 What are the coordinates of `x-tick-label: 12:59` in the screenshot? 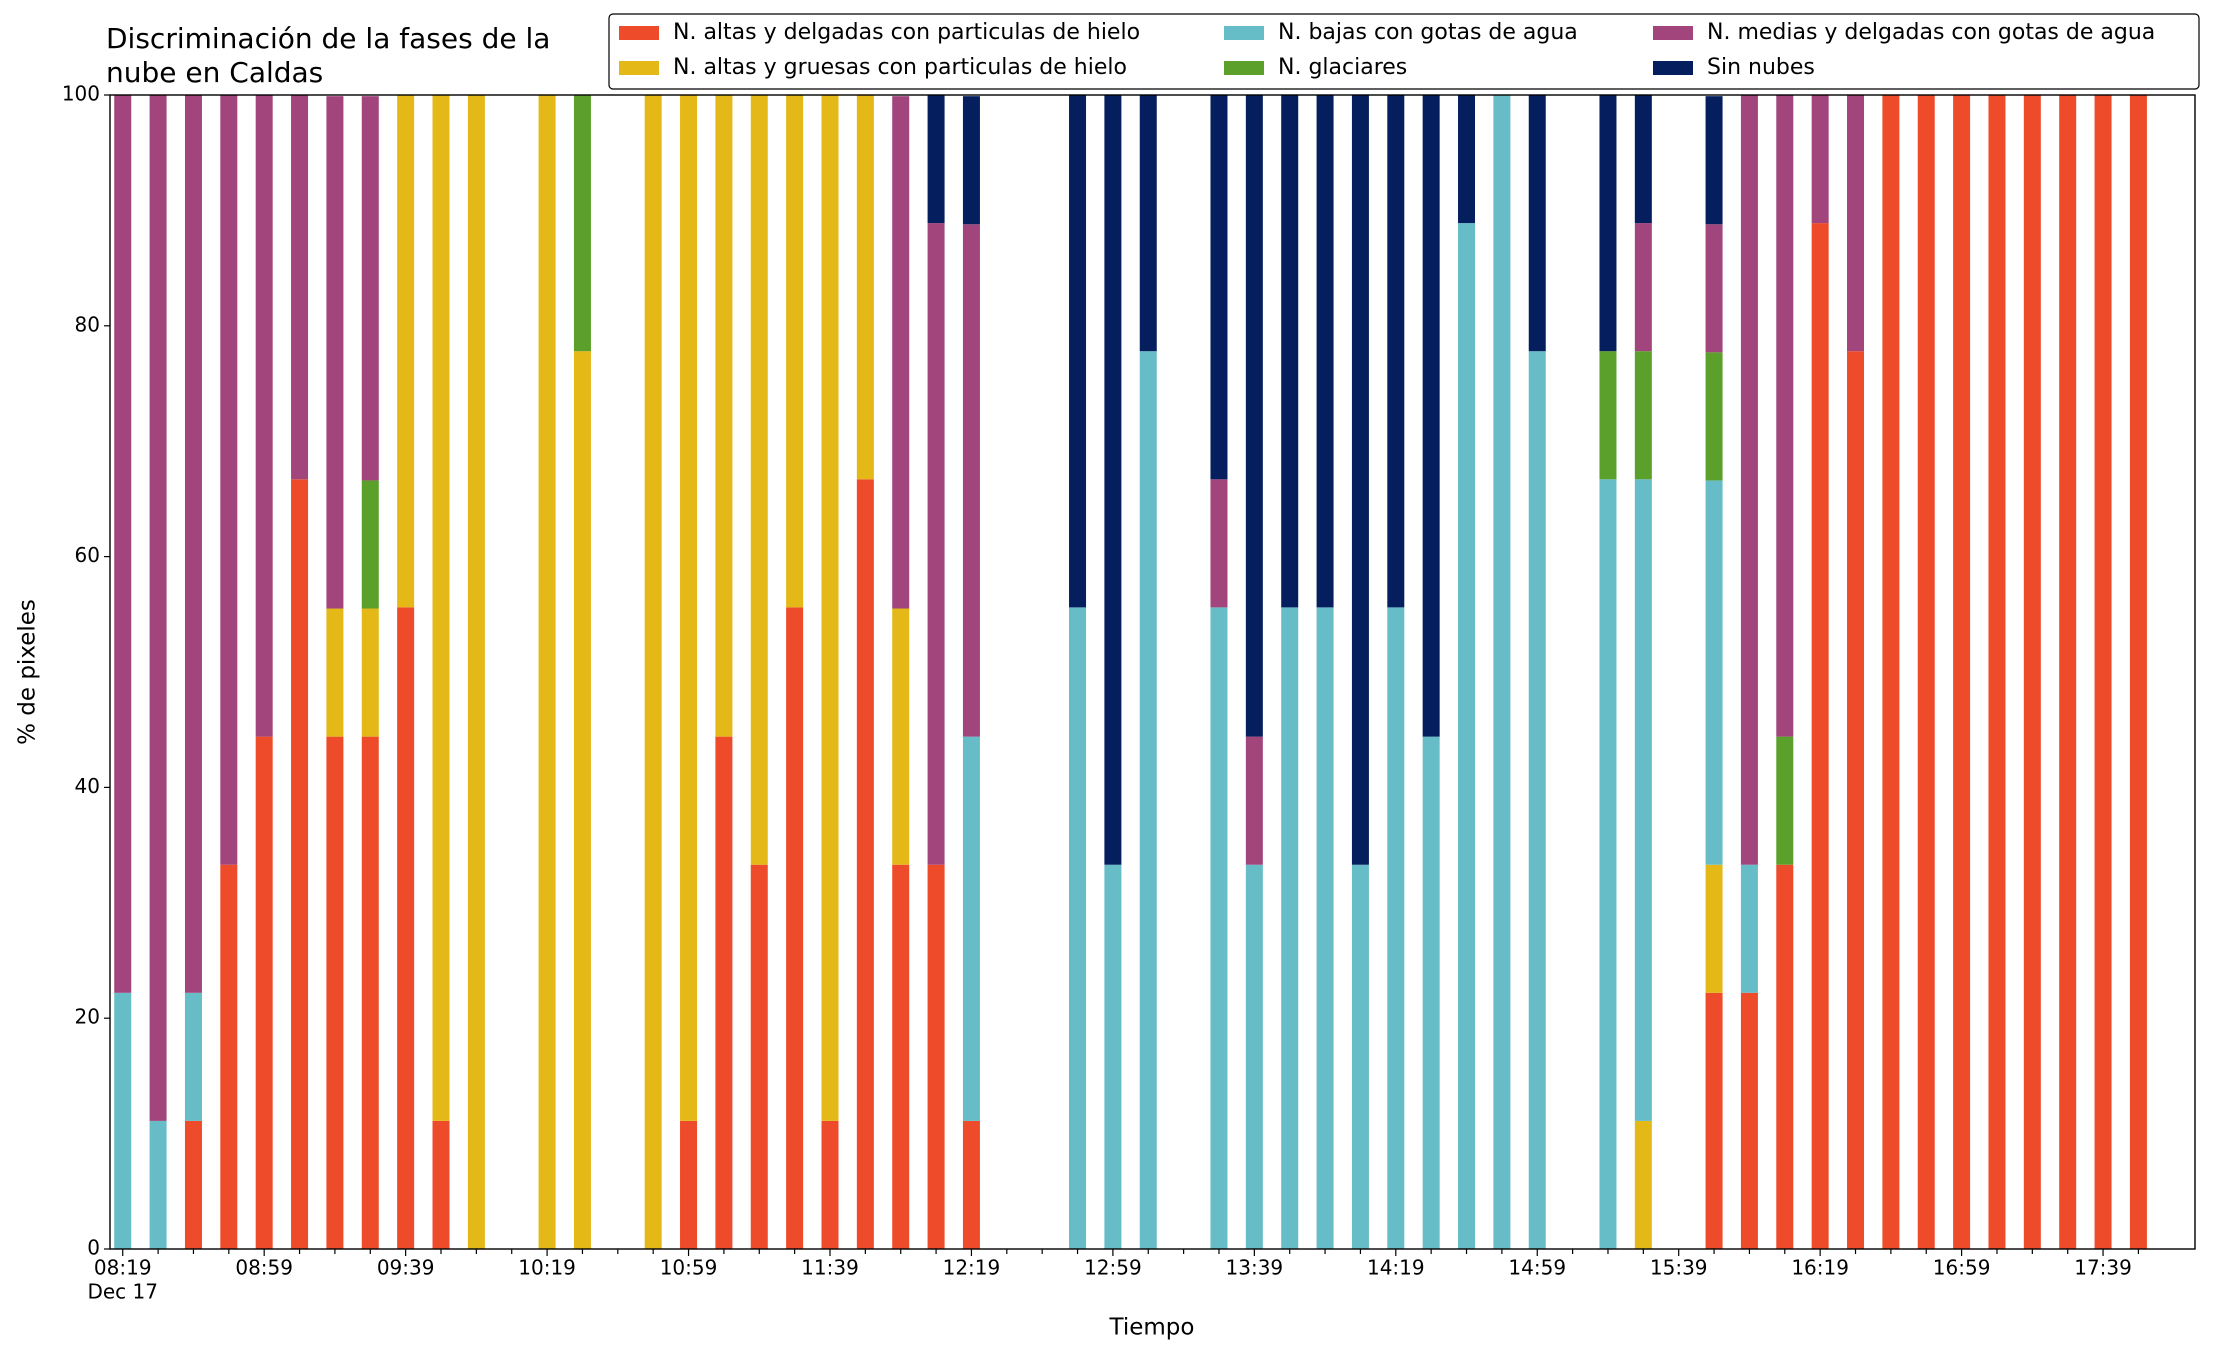 It's located at (1113, 1268).